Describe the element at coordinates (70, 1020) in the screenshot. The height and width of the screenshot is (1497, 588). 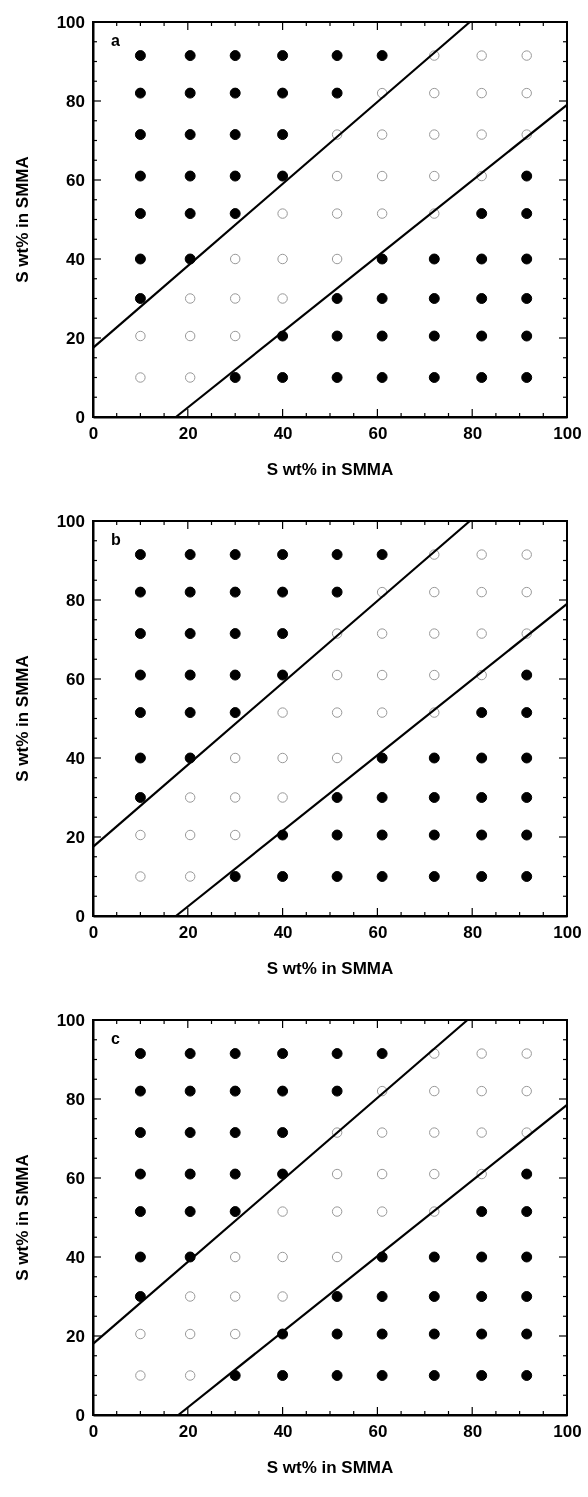
I see `y-tick-label: 100` at that location.